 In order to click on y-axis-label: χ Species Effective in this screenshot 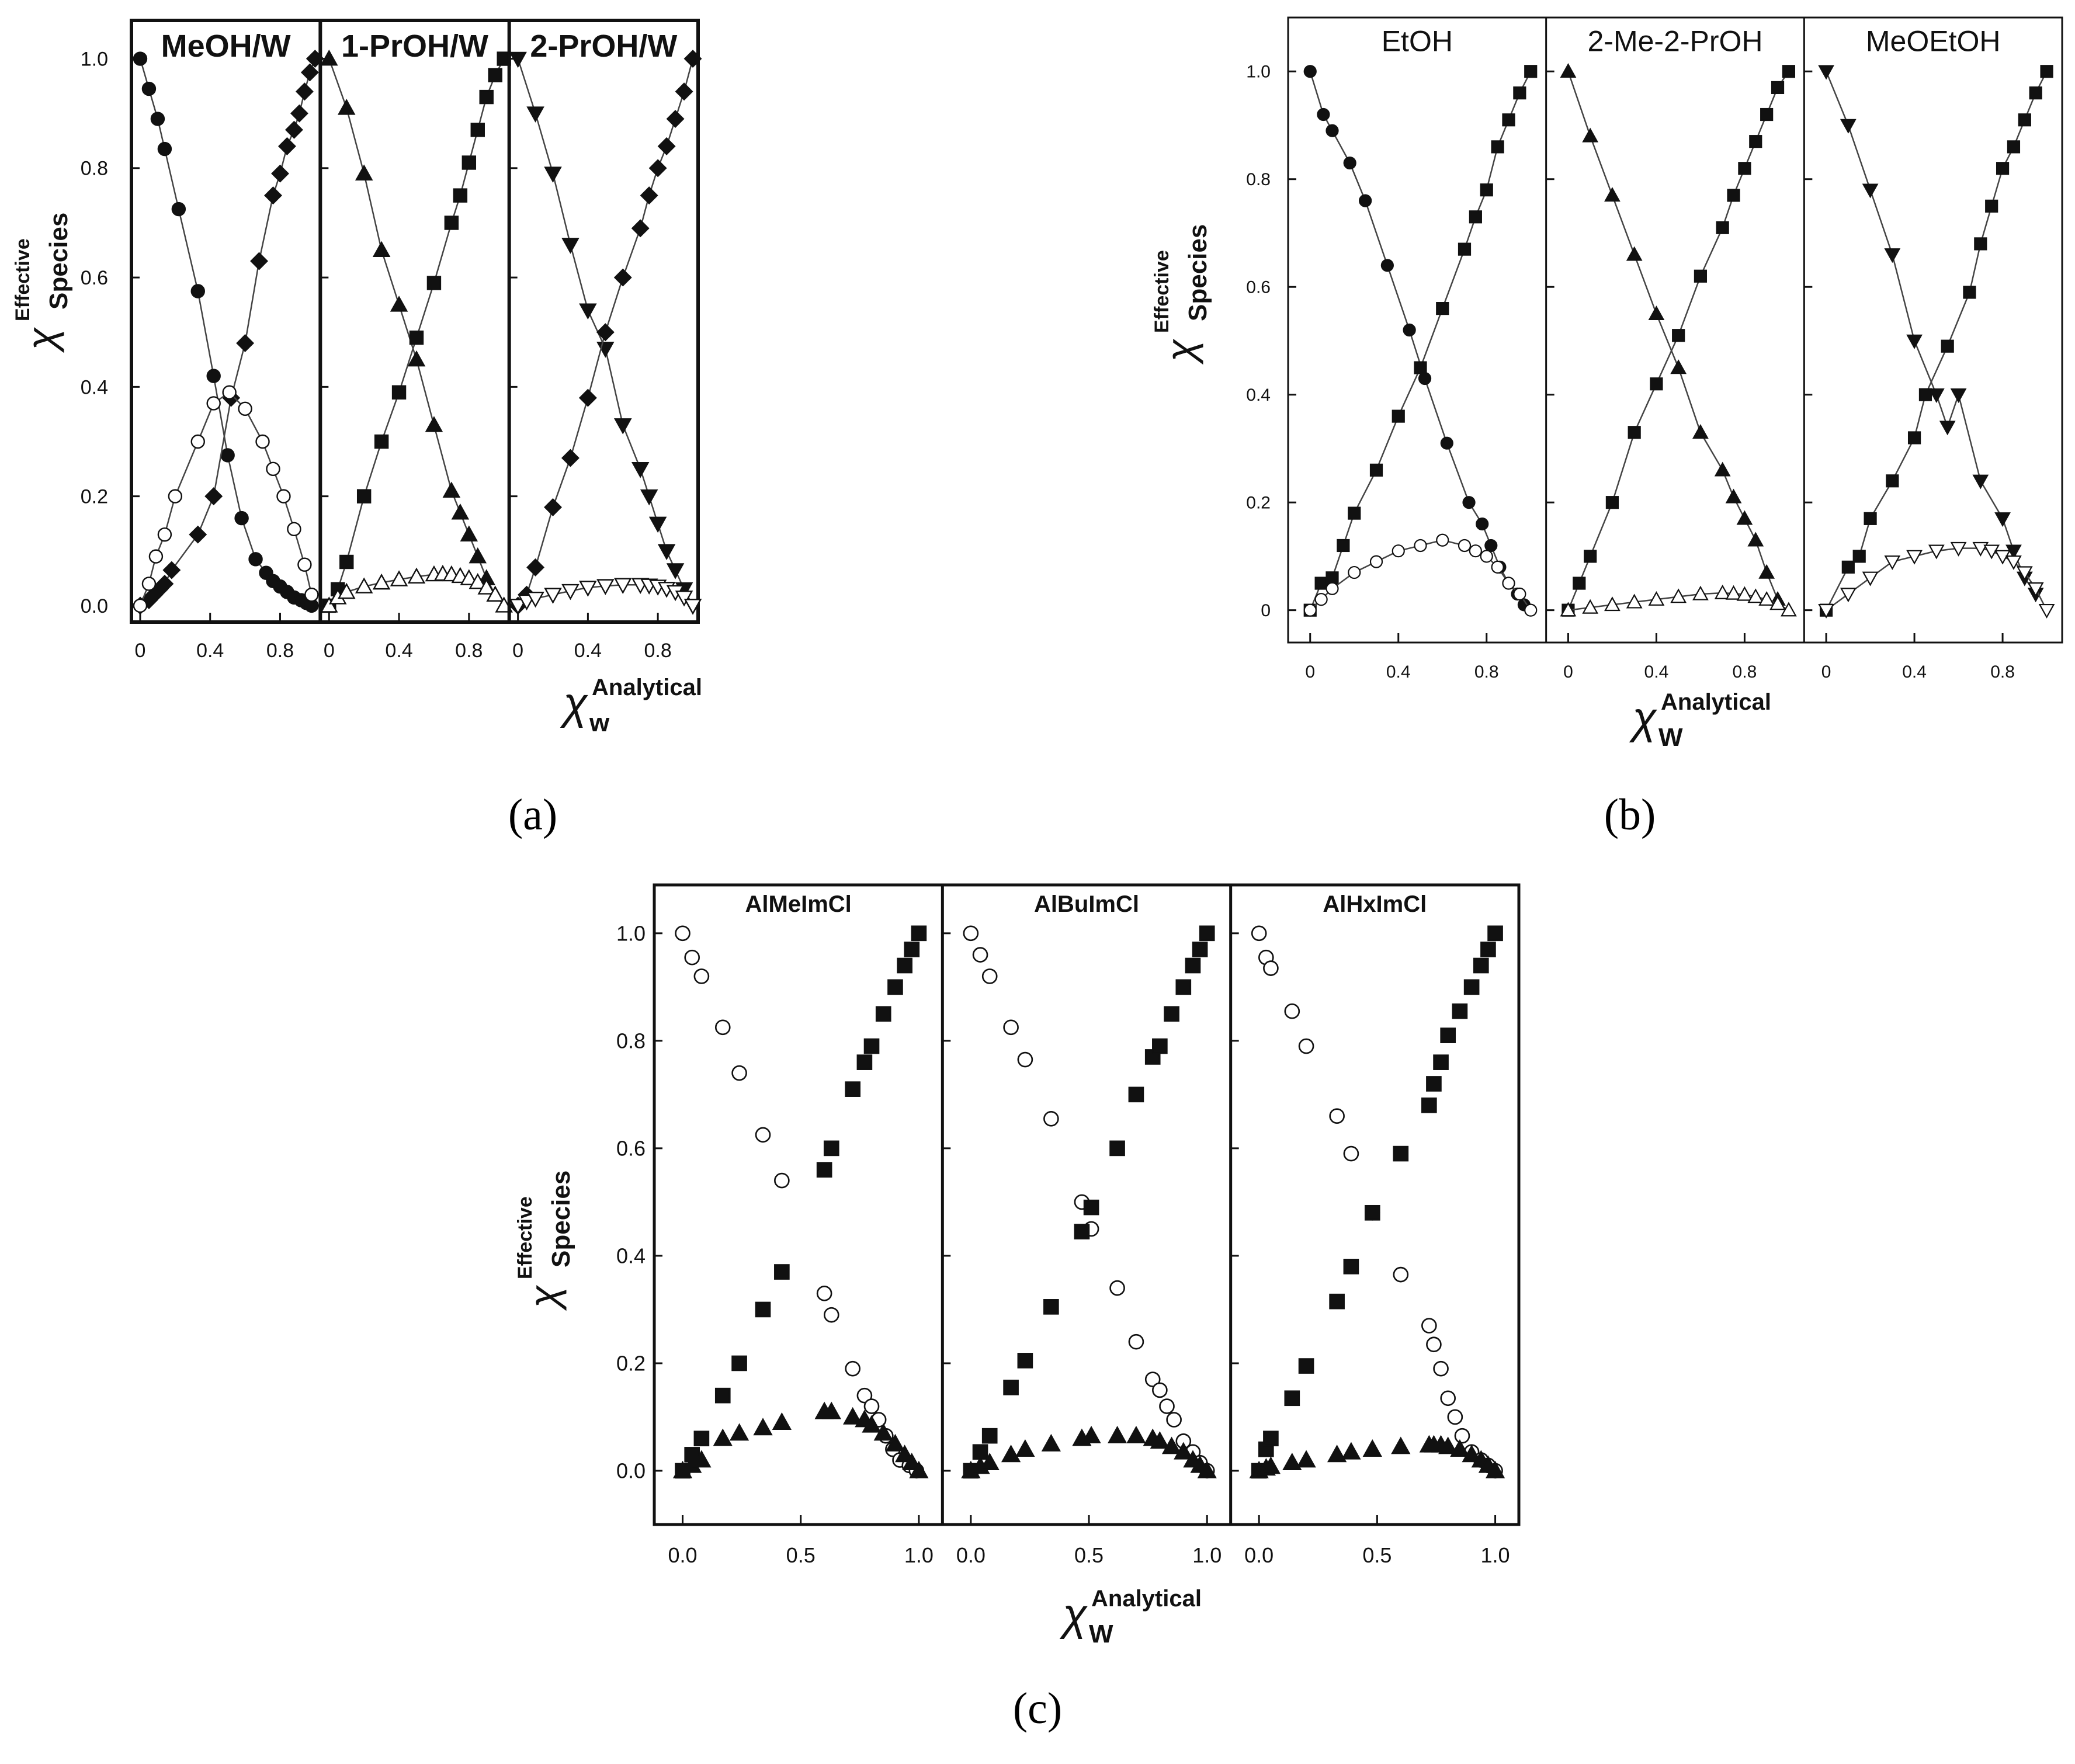, I will do `click(42, 283)`.